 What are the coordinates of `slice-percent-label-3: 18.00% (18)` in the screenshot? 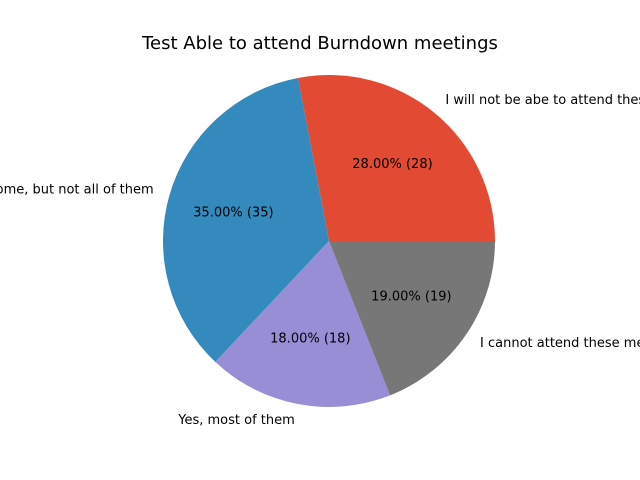 It's located at (310, 338).